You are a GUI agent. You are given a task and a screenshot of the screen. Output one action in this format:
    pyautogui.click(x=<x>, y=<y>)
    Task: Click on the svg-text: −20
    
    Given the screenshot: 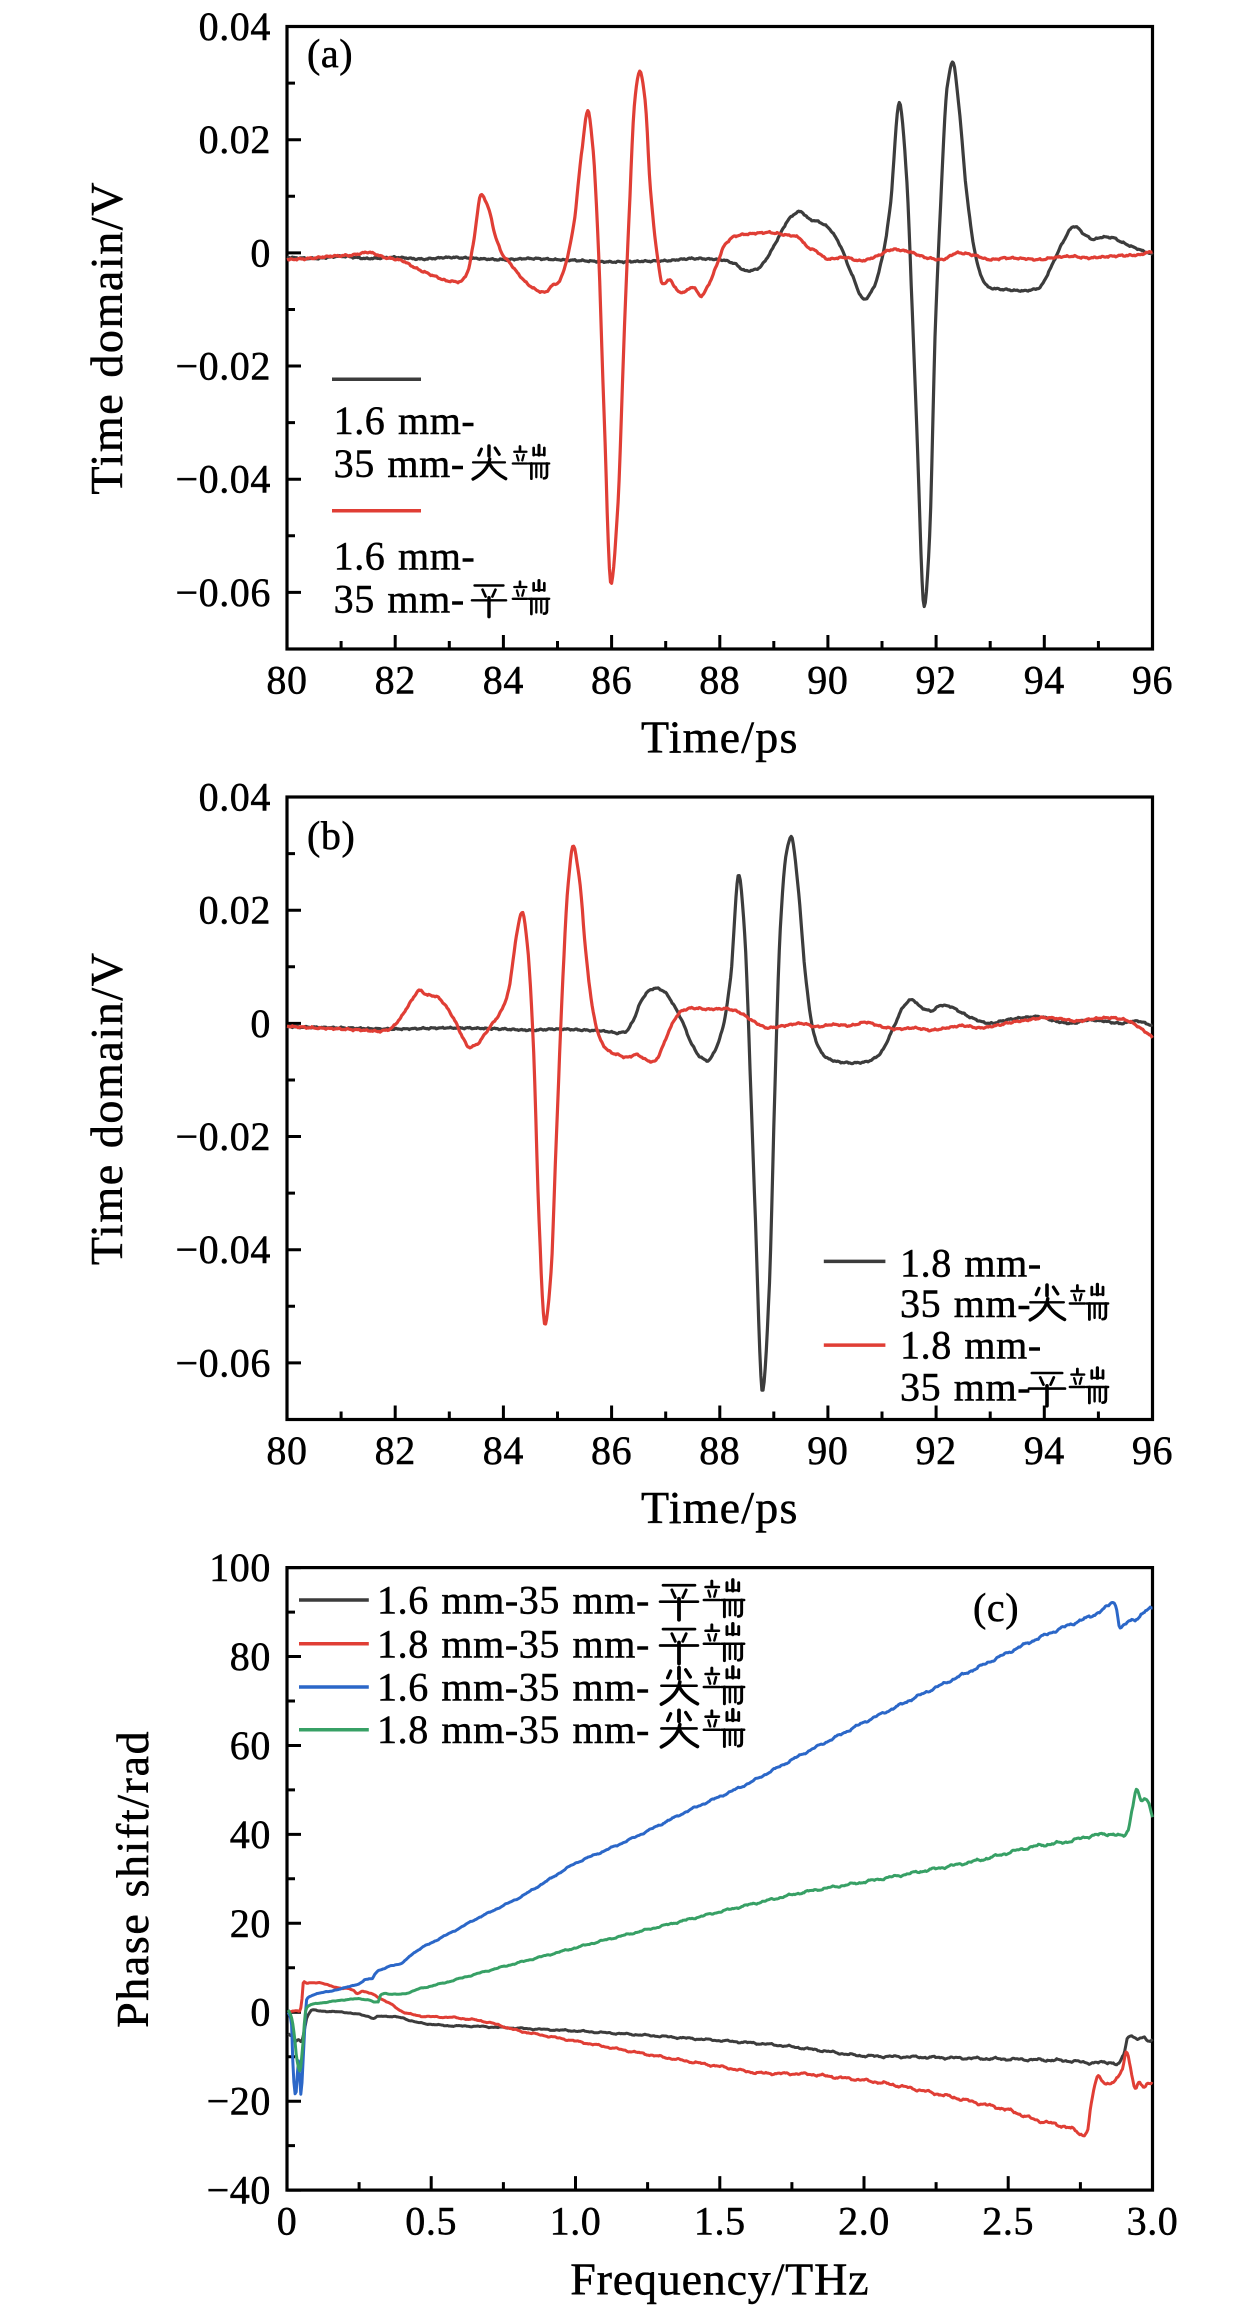 What is the action you would take?
    pyautogui.click(x=239, y=2101)
    